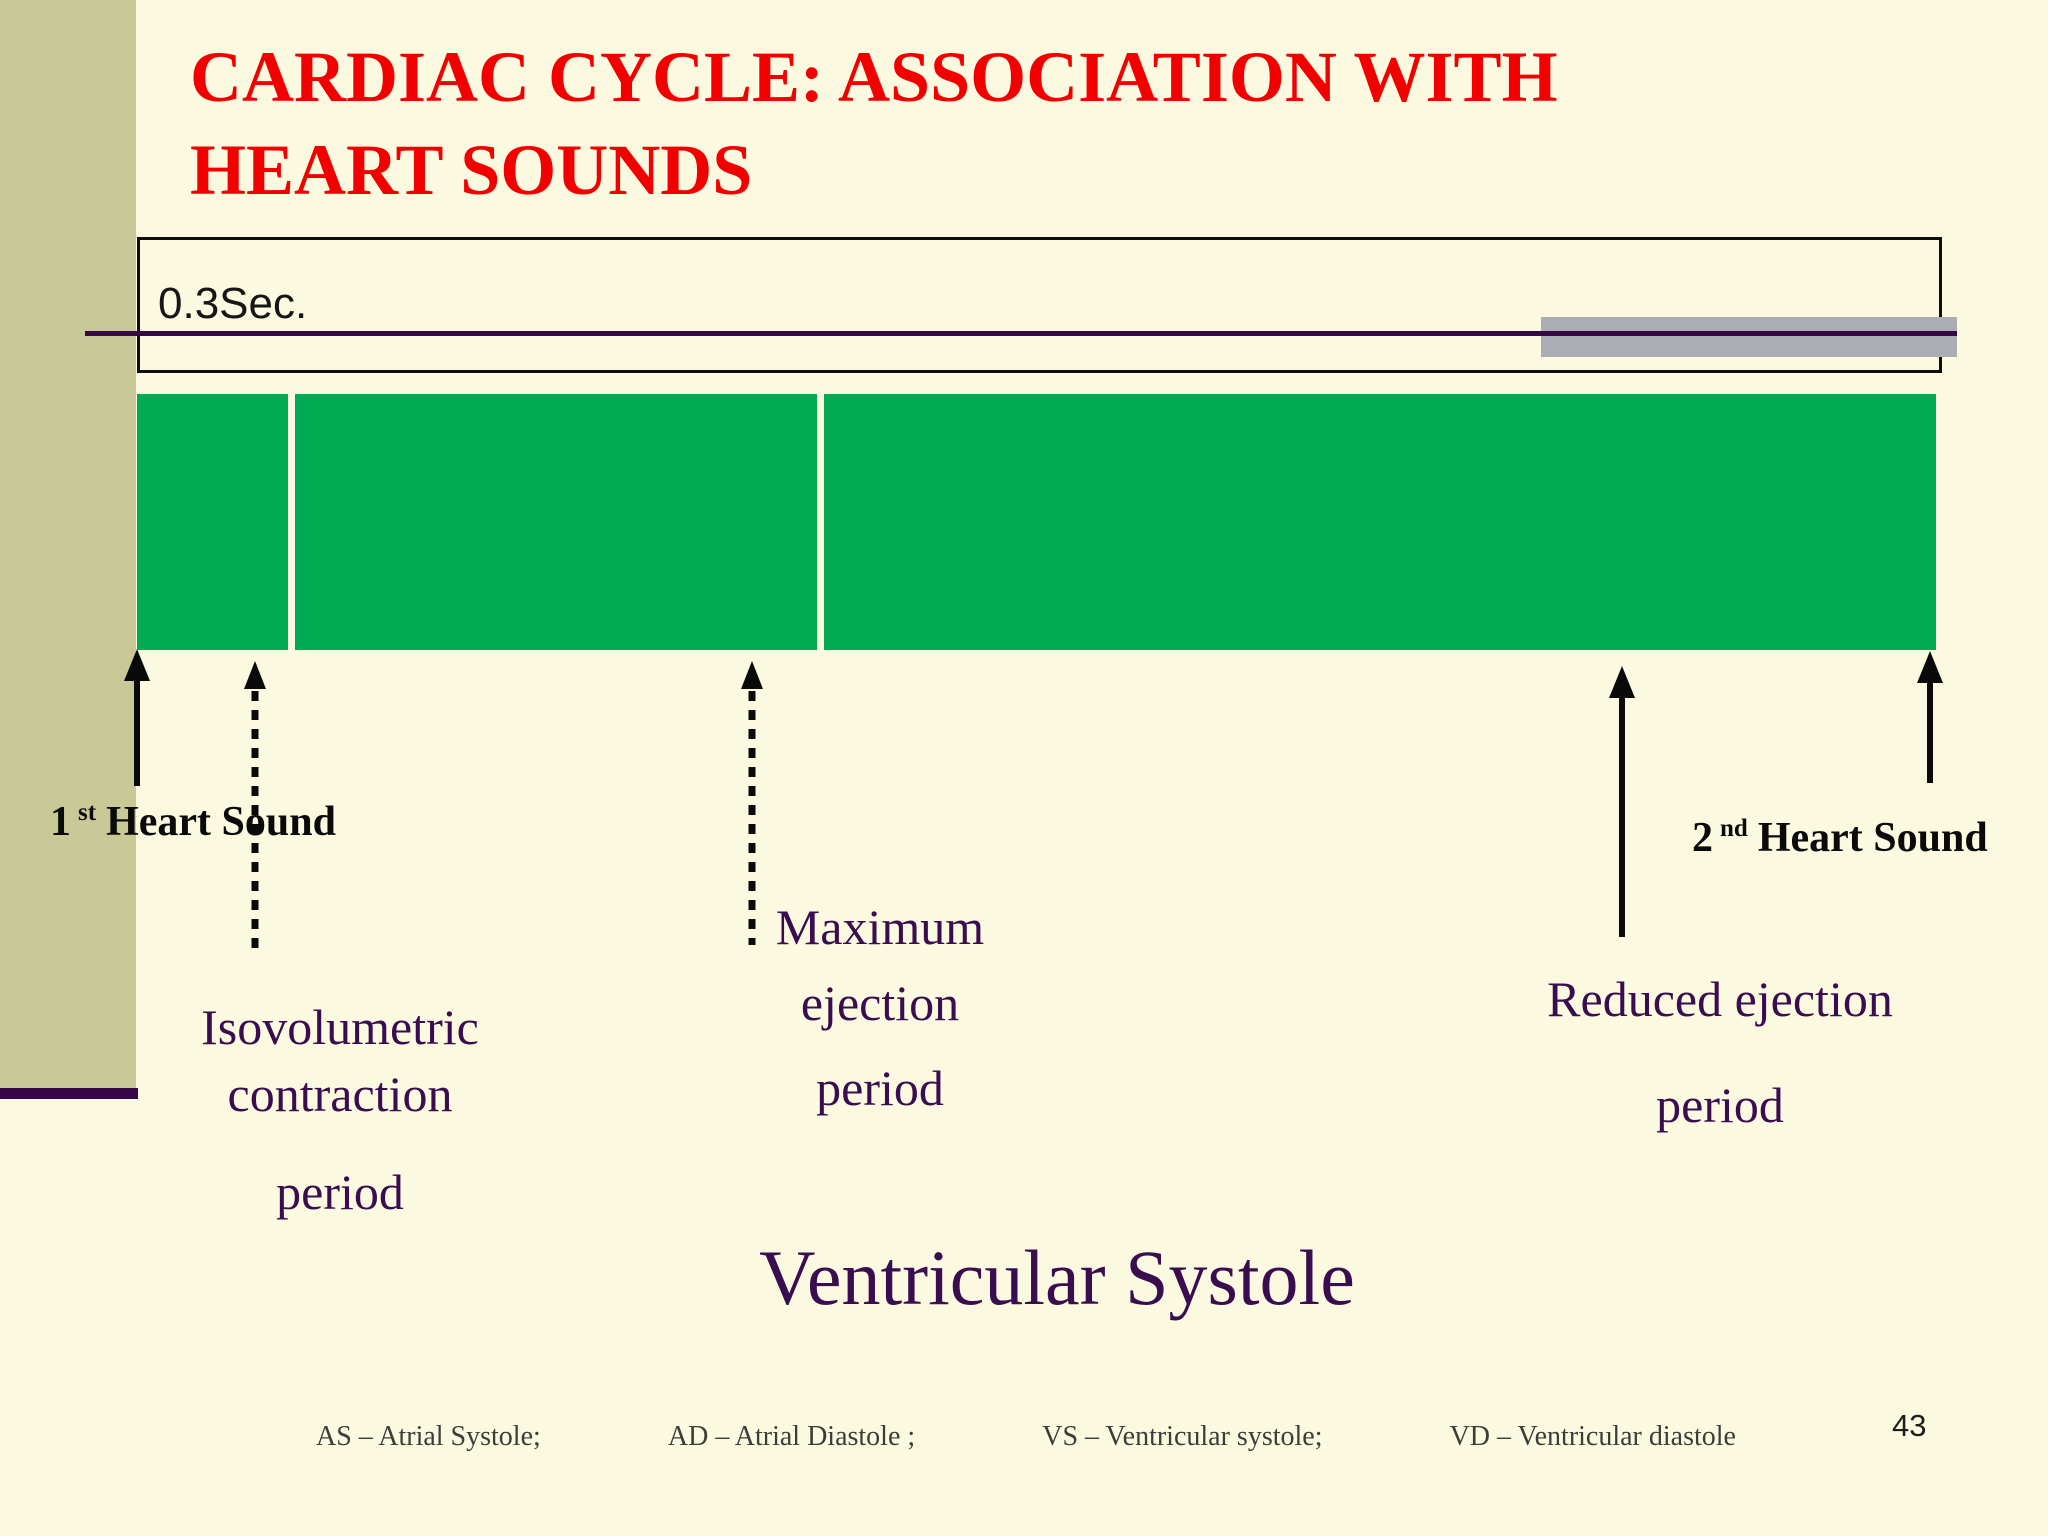 This screenshot has height=1536, width=2048. I want to click on isovolumetric-line2: contraction, so click(340, 1094).